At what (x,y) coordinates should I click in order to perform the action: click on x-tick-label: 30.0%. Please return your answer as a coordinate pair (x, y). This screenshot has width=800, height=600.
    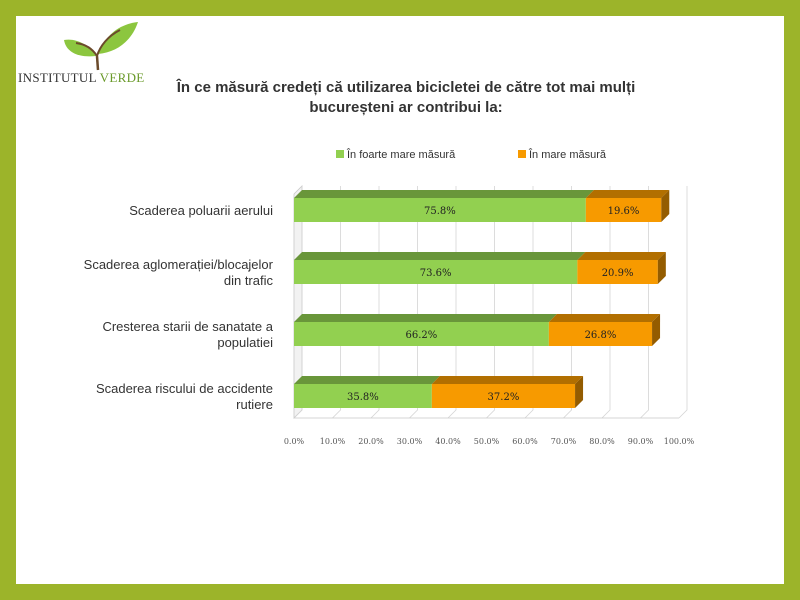
    Looking at the image, I should click on (410, 441).